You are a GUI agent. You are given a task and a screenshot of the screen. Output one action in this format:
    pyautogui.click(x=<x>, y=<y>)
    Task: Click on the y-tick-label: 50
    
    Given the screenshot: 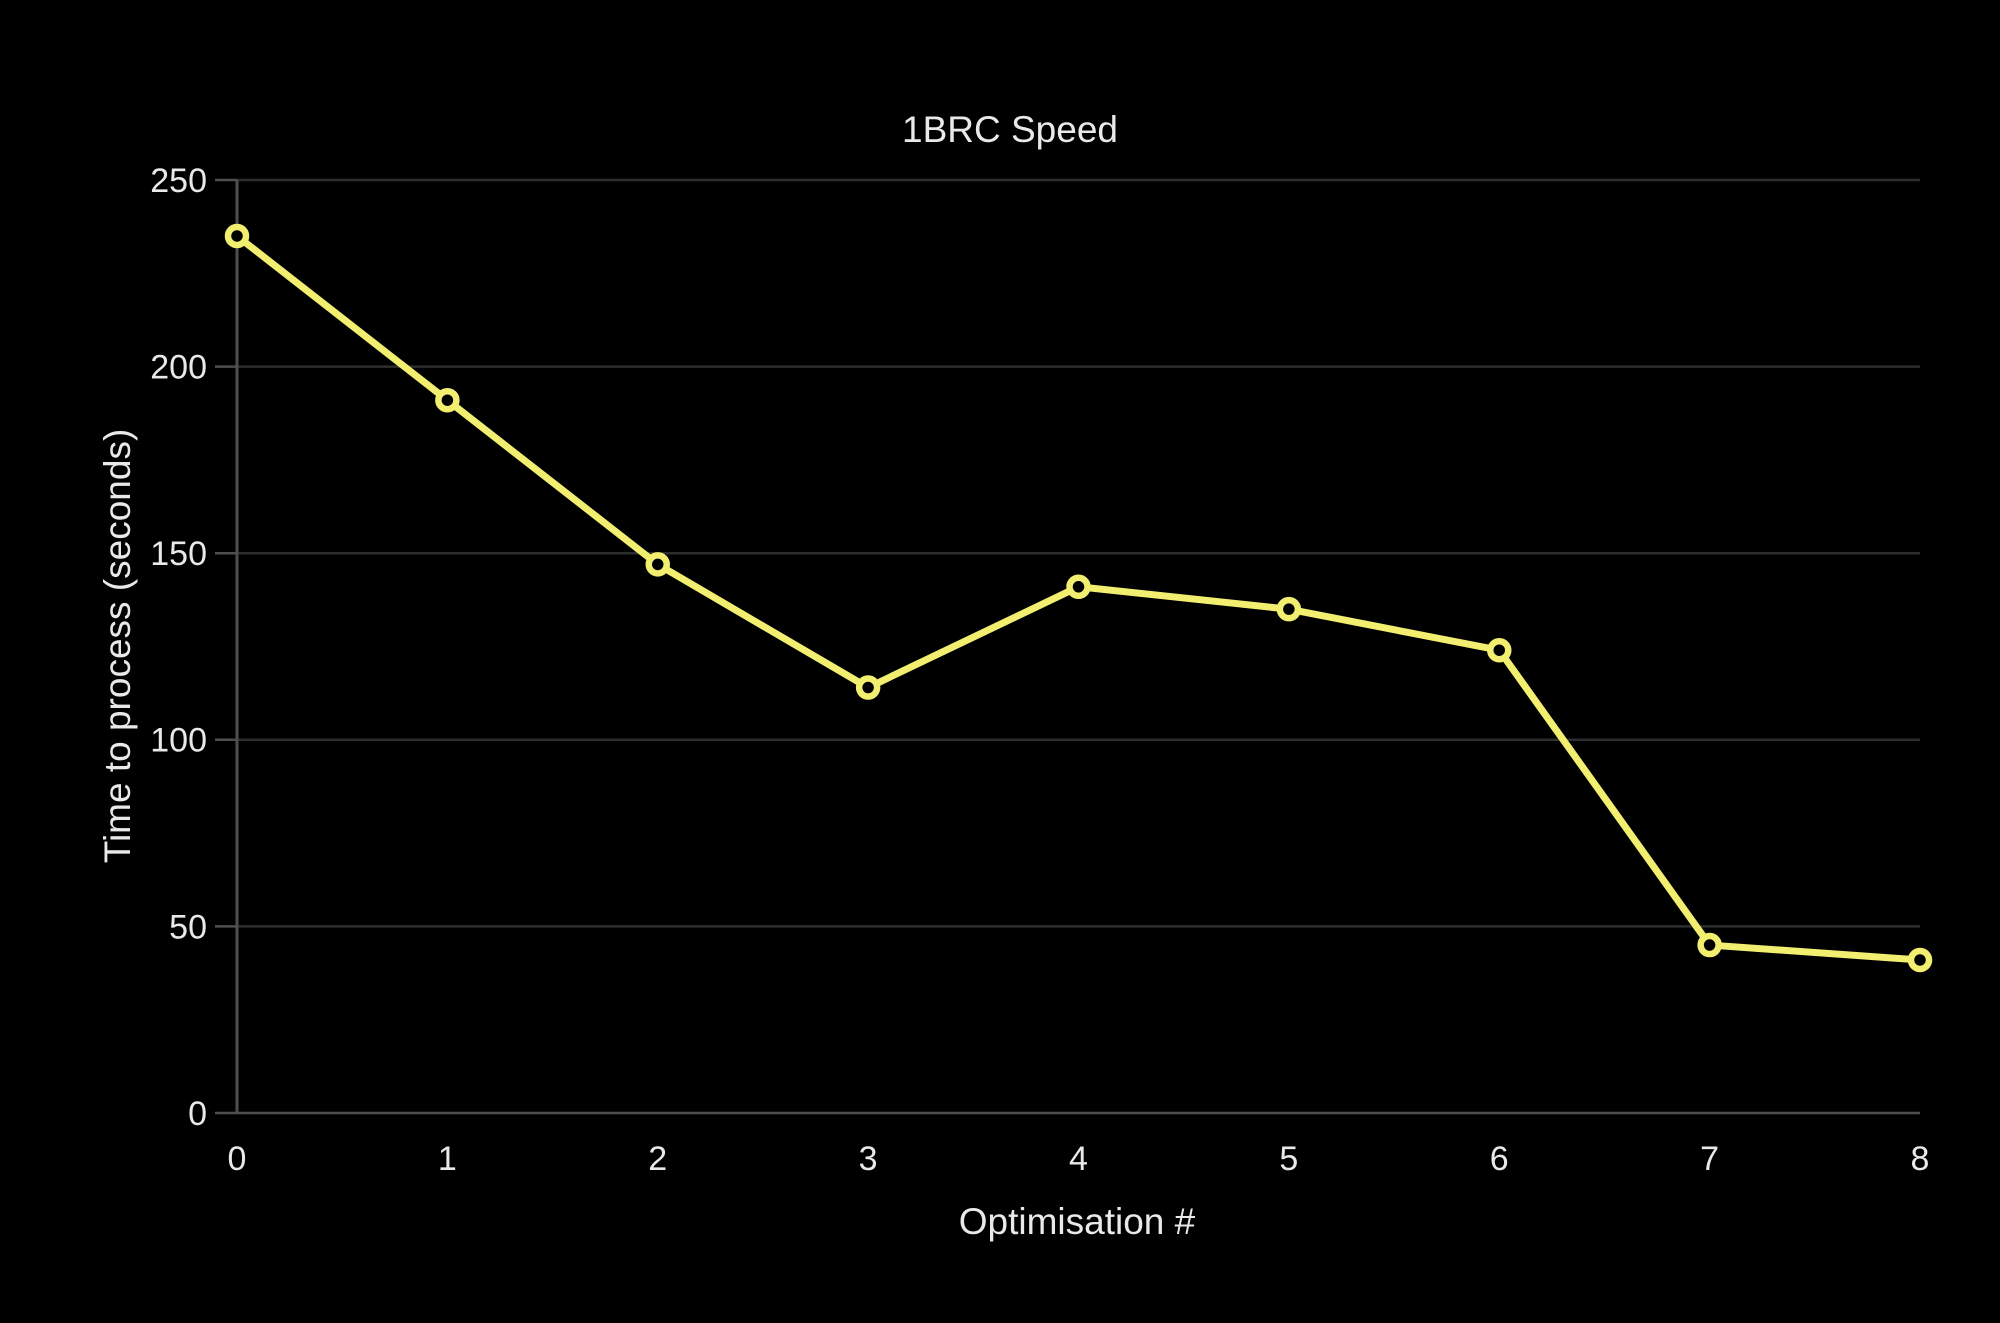 What is the action you would take?
    pyautogui.click(x=188, y=927)
    